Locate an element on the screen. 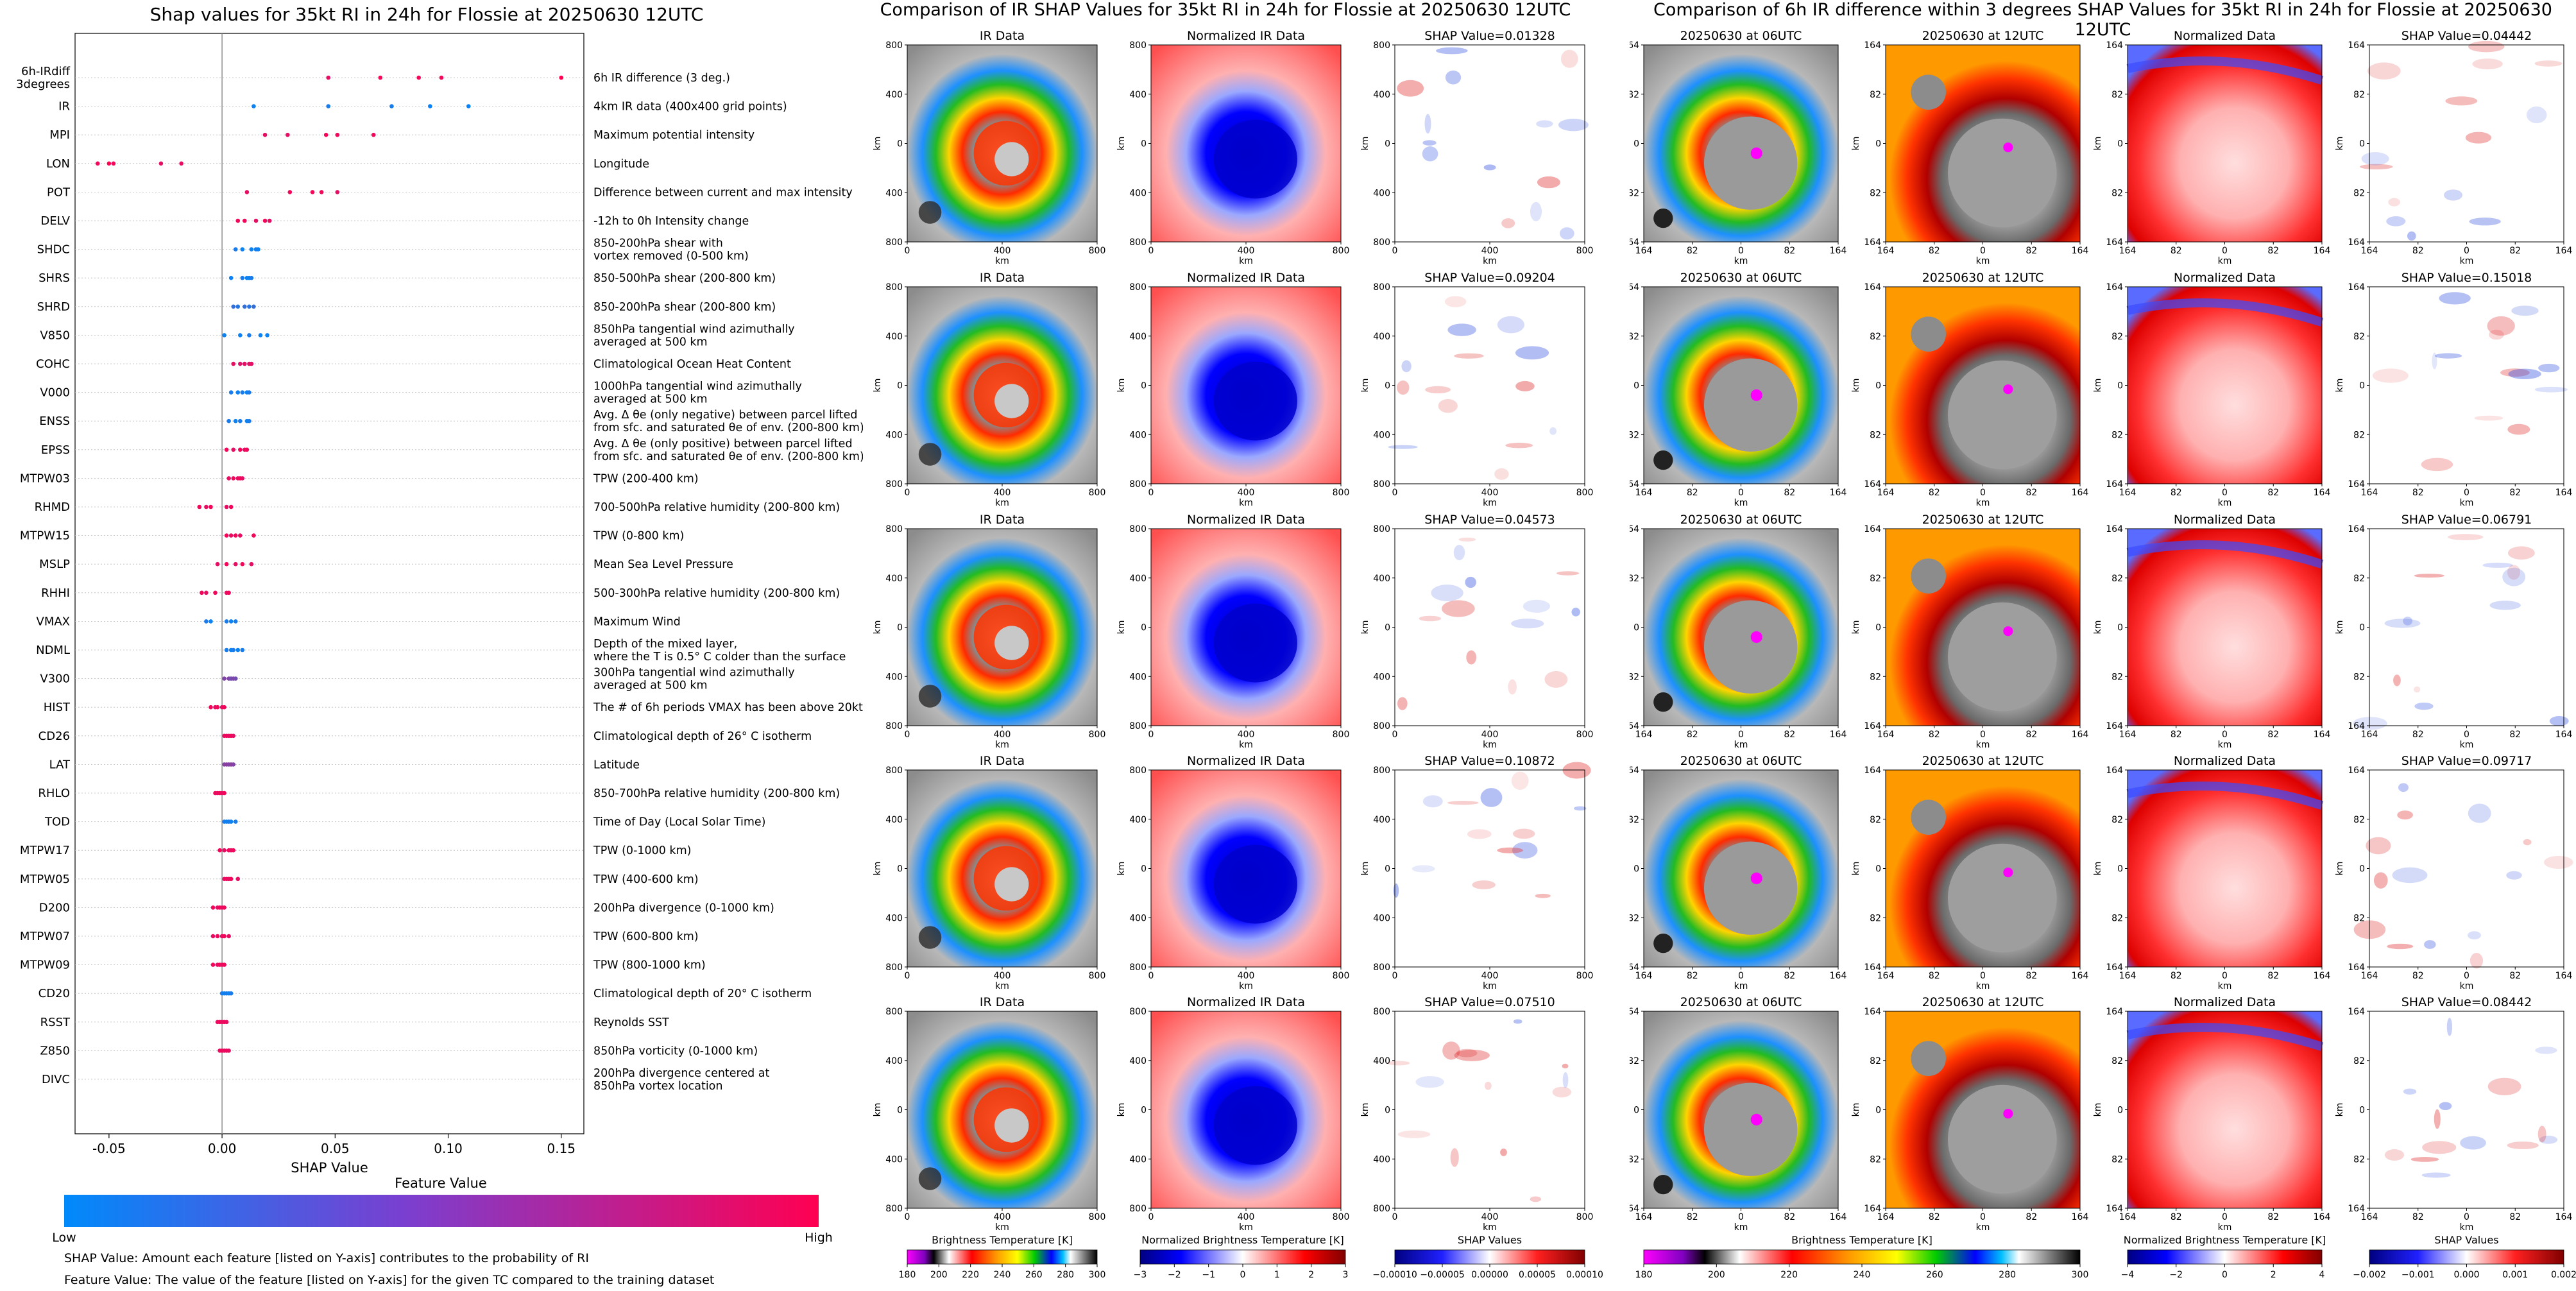 The image size is (2576, 1291). colorbar-tick-label: 1 is located at coordinates (1277, 1275).